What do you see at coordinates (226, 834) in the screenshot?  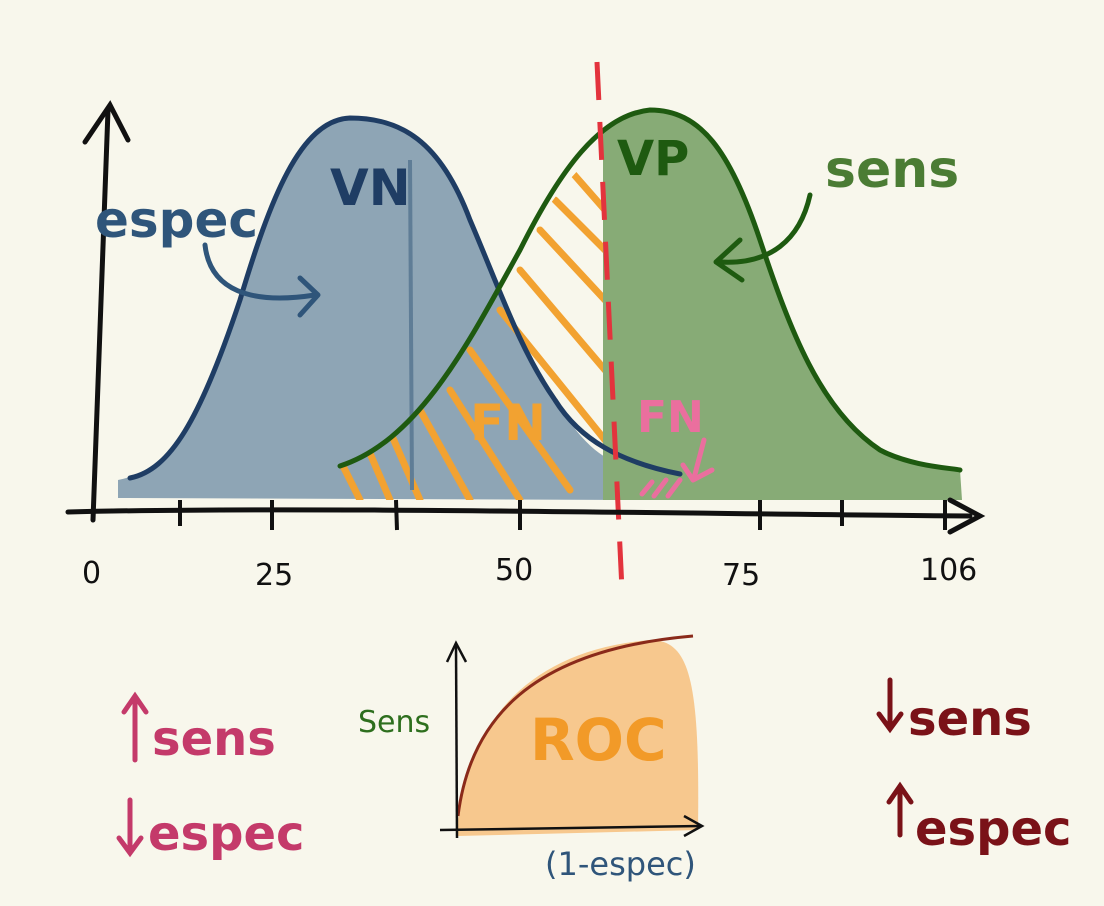 I see `left-note-line2: espec` at bounding box center [226, 834].